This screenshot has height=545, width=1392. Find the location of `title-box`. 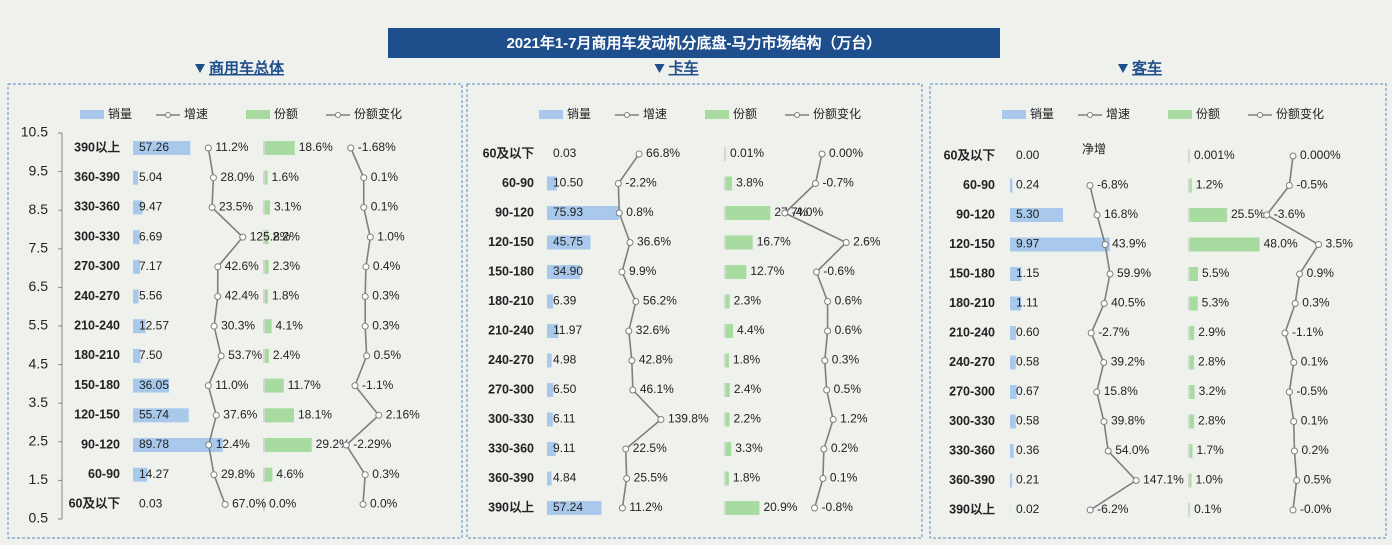

title-box is located at coordinates (694, 43).